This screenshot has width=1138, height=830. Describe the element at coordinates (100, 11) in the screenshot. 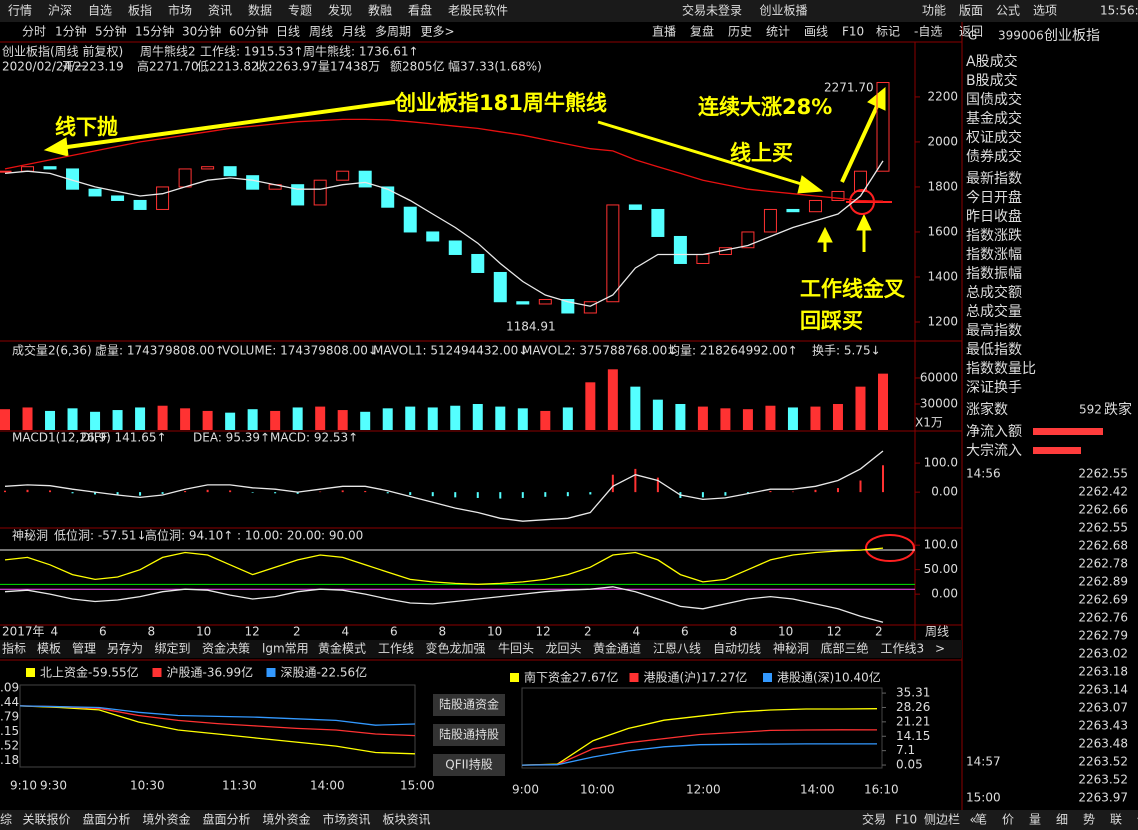

I see `menu-item: 自选` at that location.